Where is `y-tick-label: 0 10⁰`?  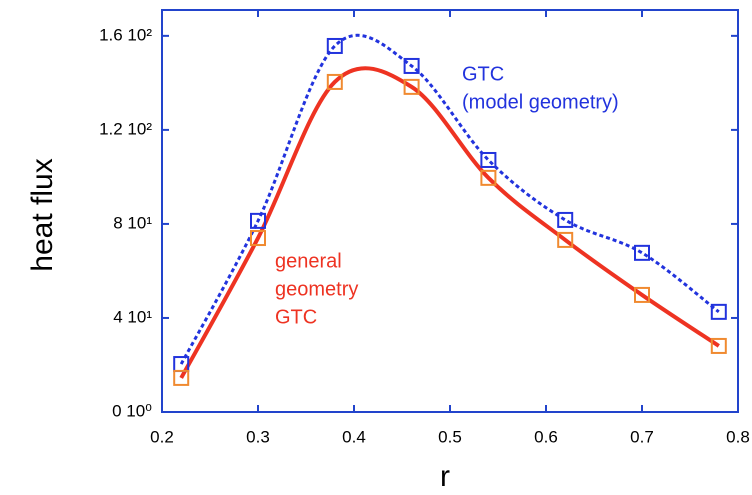 y-tick-label: 0 10⁰ is located at coordinates (132, 410).